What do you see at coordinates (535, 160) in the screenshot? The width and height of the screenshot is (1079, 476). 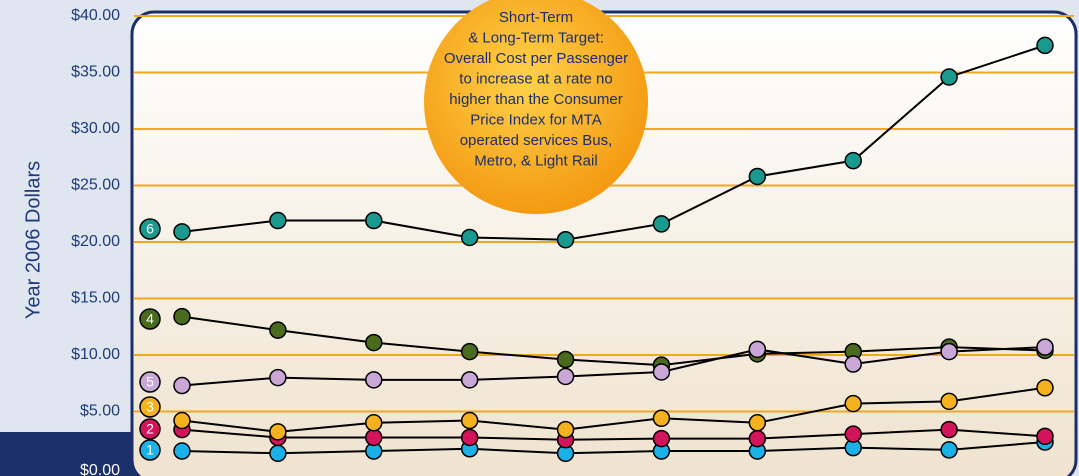 I see `annotation-text: Metro, & Light Rail` at bounding box center [535, 160].